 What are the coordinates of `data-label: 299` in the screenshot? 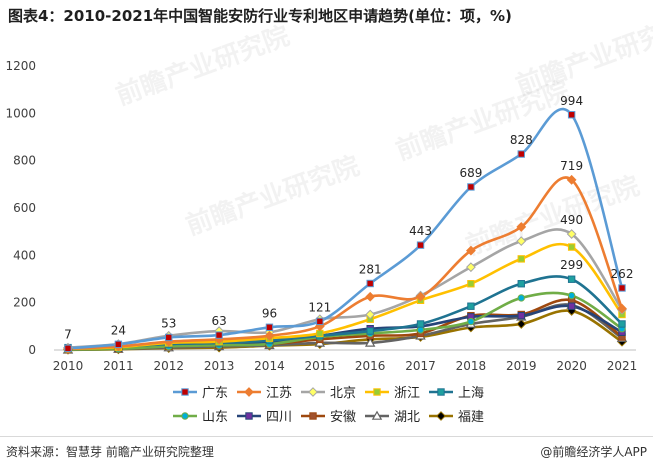 It's located at (571, 265).